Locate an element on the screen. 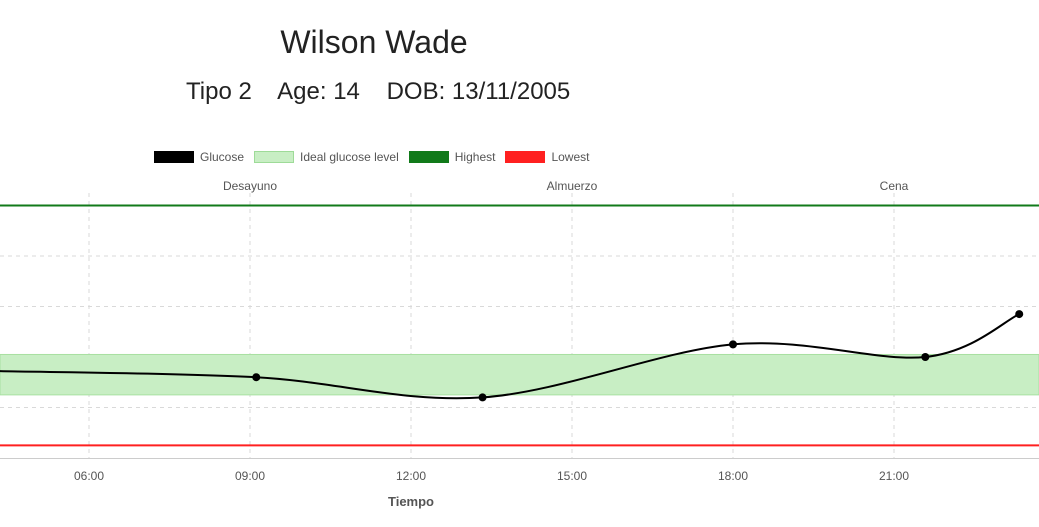  patient-info: Tipo 2 Age: 14 DOB: 13/11/2005 is located at coordinates (388, 92).